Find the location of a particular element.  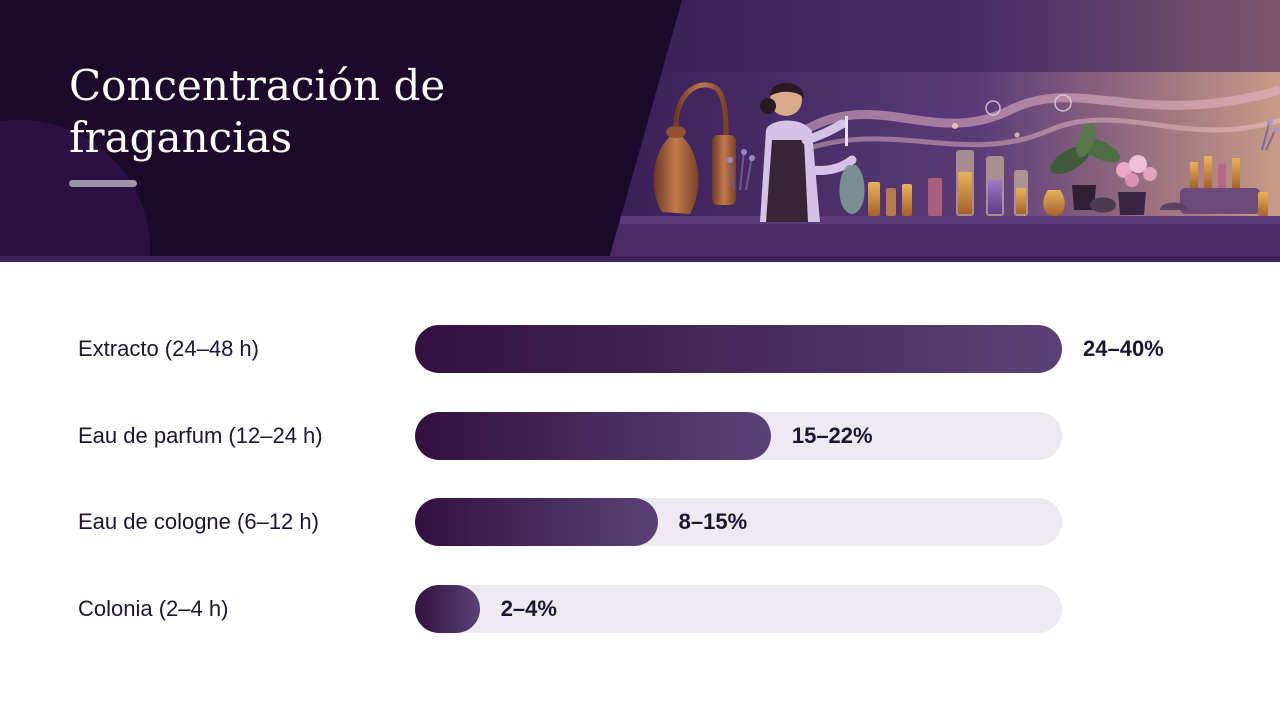

bar-row: Colonia (2–4 h) 2–4% is located at coordinates (640, 608).